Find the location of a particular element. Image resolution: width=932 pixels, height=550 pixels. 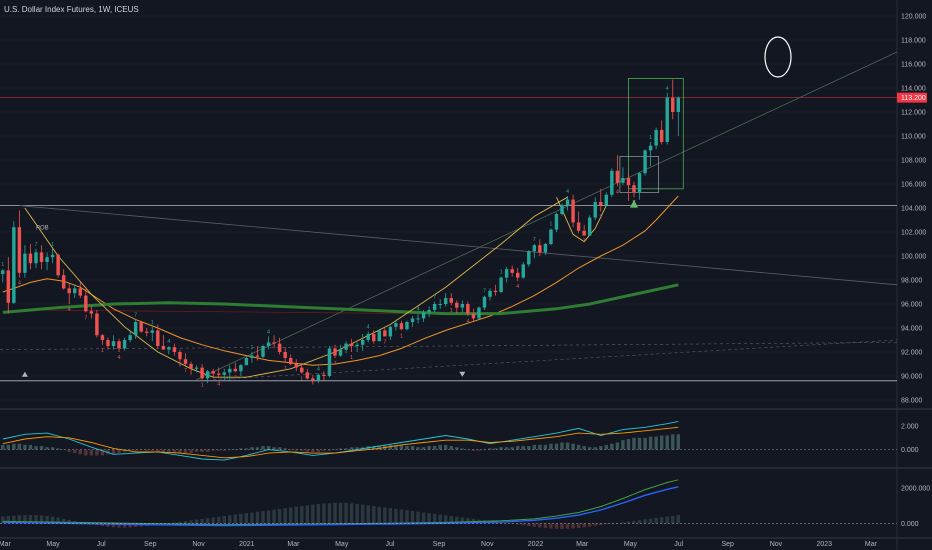

x-tick-label: Sep is located at coordinates (439, 544).